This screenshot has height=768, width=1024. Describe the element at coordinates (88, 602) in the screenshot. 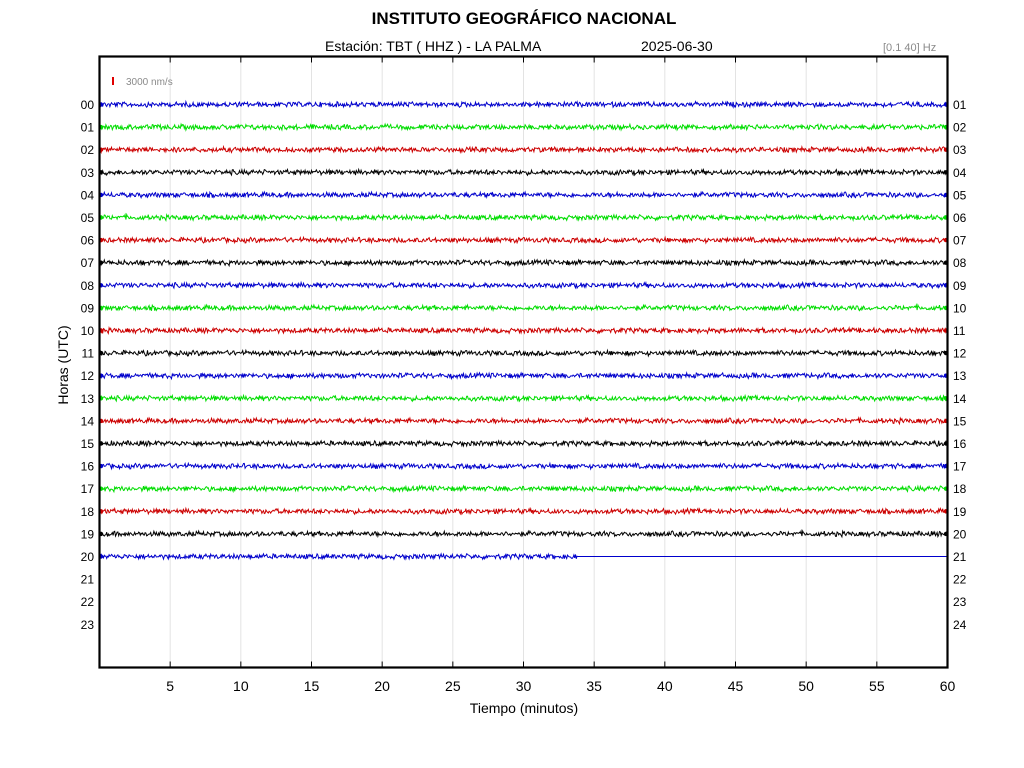

I see `y-tick-label-left: 22` at that location.